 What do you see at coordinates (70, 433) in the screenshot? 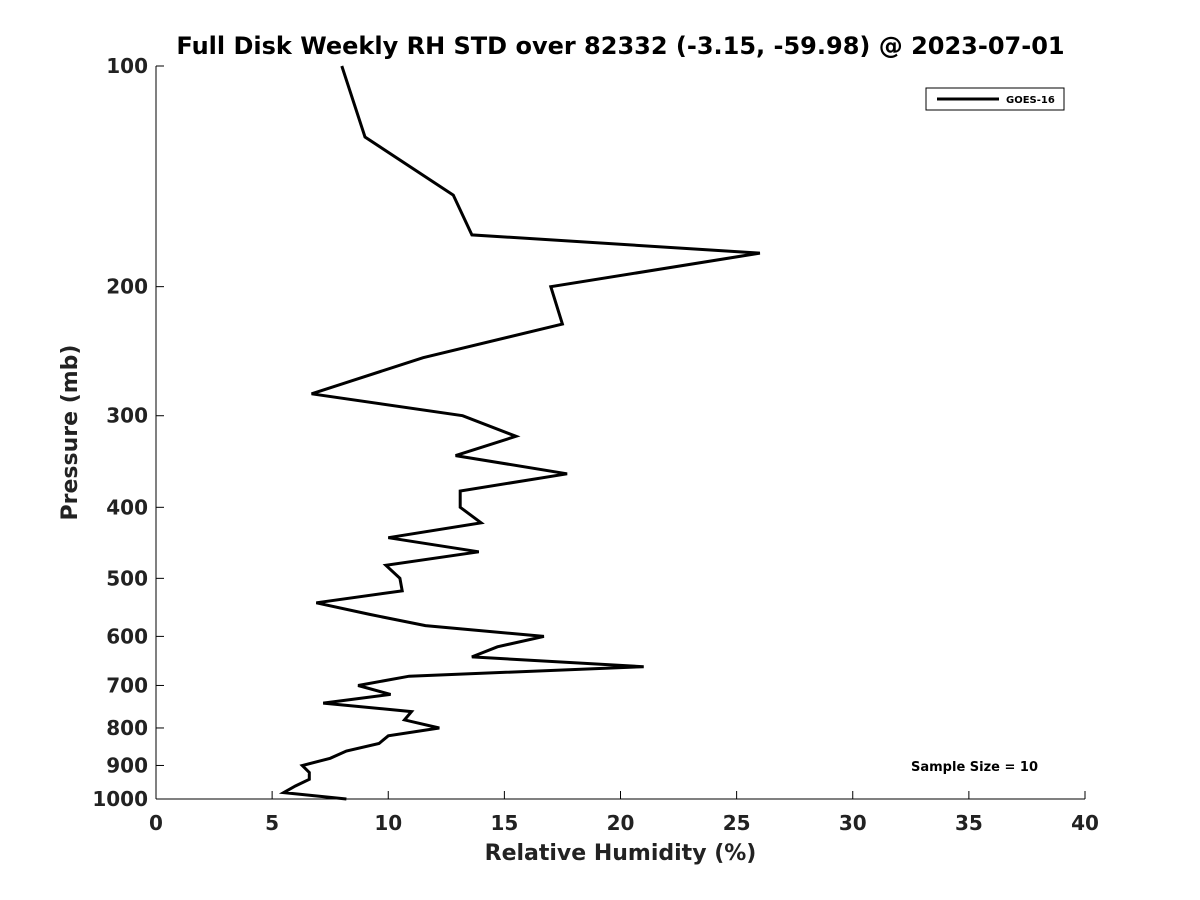
I see `y-axis-label: Pressure (mb)` at bounding box center [70, 433].